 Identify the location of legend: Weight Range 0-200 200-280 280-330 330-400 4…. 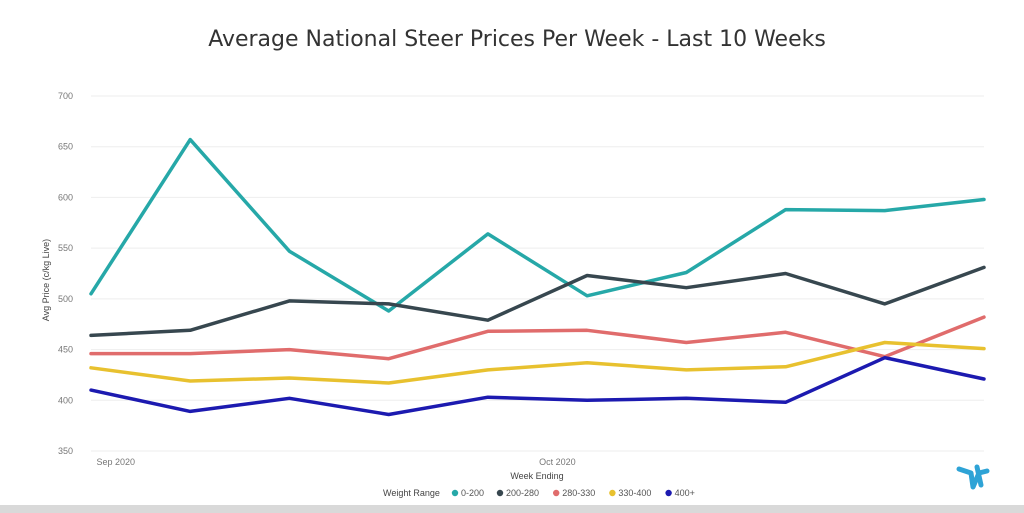
(539, 493).